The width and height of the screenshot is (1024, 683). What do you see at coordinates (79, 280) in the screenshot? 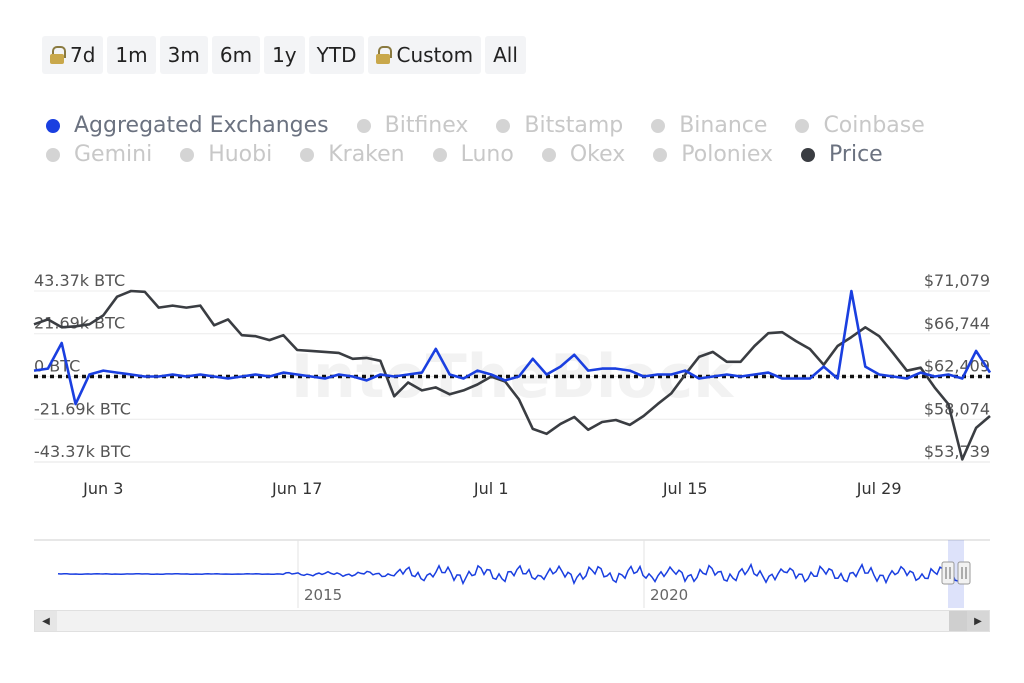
I see `left-tick-label: 43.37k BTC` at bounding box center [79, 280].